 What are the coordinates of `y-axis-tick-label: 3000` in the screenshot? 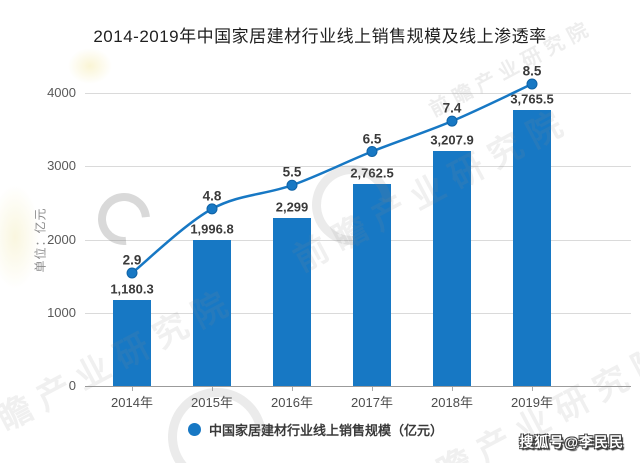 It's located at (61, 166).